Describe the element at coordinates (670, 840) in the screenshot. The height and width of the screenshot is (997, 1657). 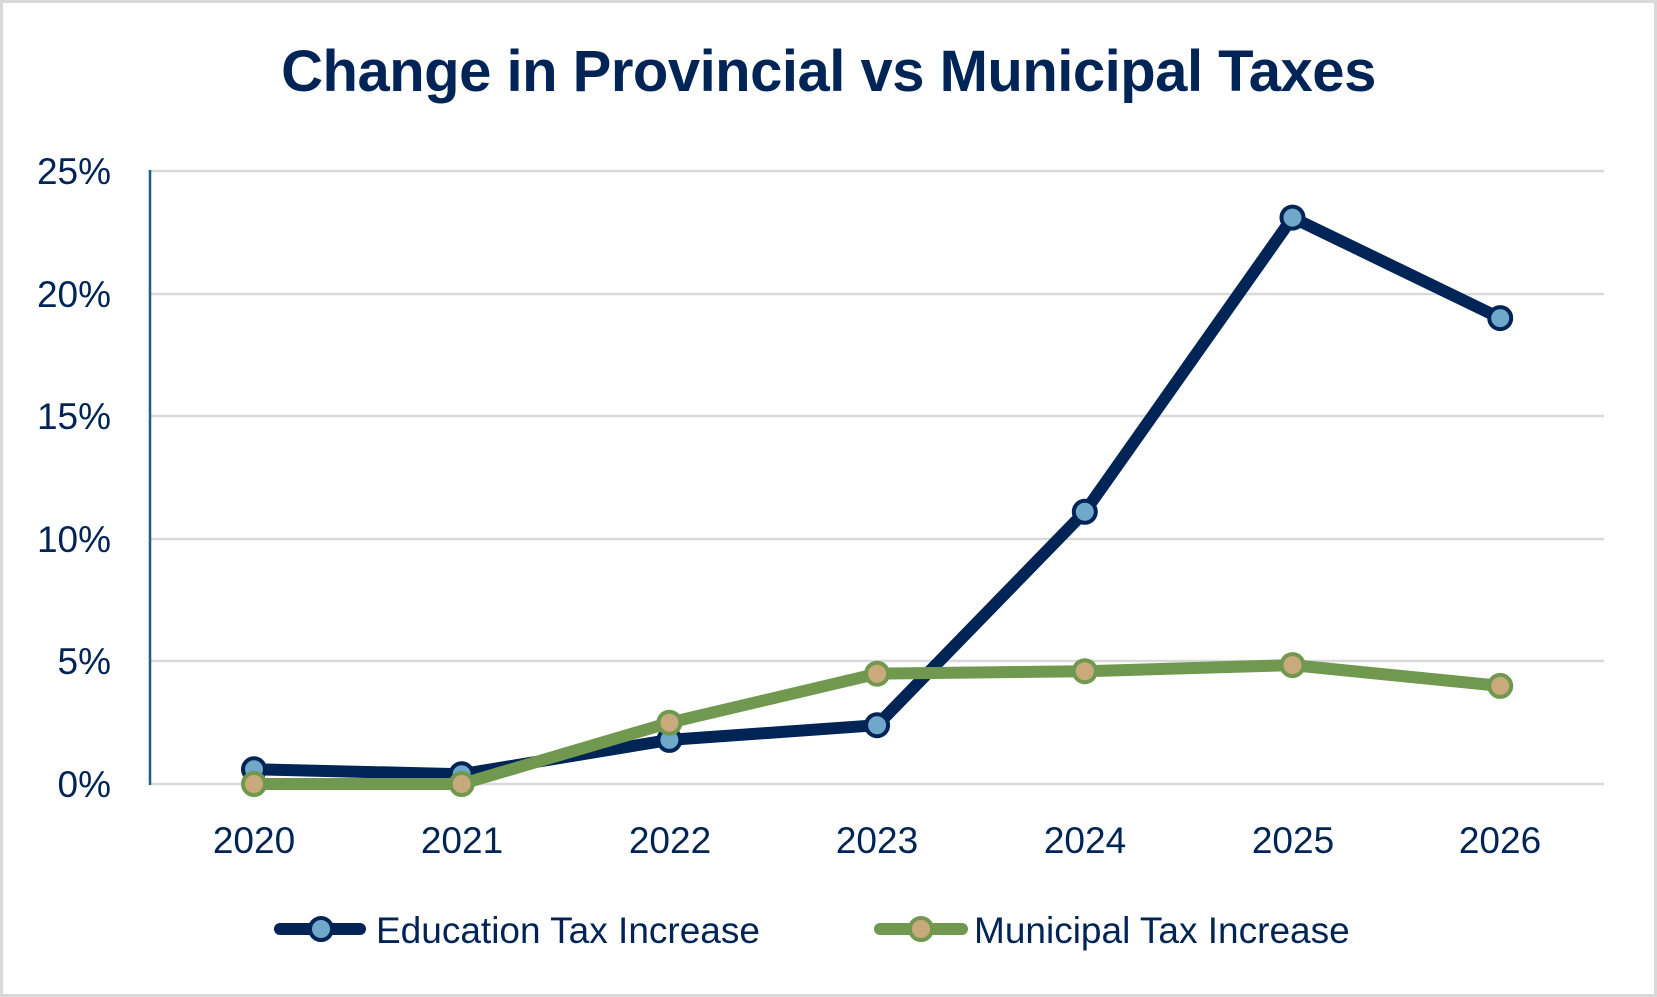
I see `x-tick-label: 2022` at that location.